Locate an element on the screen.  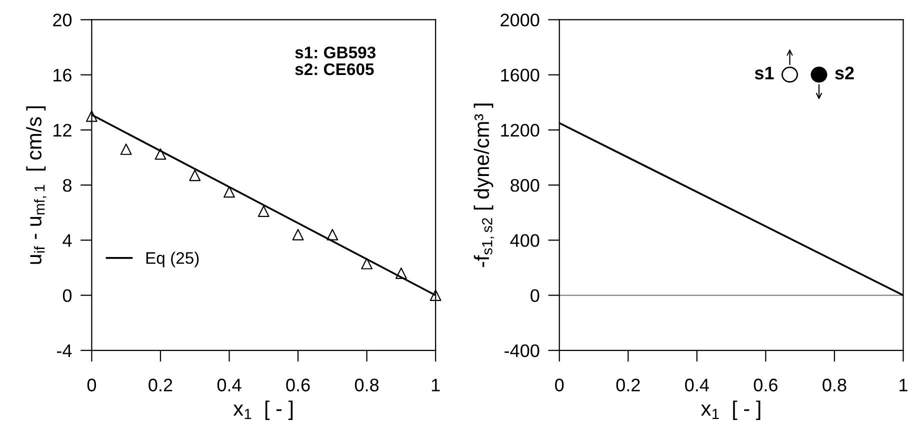
y-axis-title: u$_{if}$ - u$_{mf,1}$ [ cm/s ] is located at coordinates (36, 185).